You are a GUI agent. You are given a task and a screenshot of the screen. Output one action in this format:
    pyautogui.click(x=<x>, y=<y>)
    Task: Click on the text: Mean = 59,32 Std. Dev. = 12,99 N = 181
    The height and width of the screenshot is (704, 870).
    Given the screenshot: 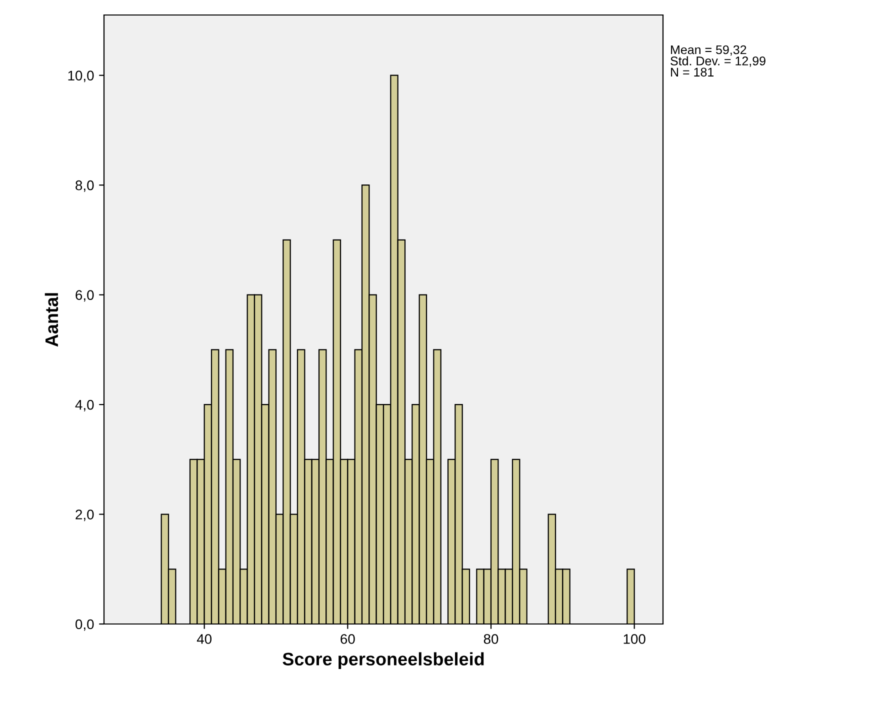 What is the action you would take?
    pyautogui.click(x=718, y=61)
    